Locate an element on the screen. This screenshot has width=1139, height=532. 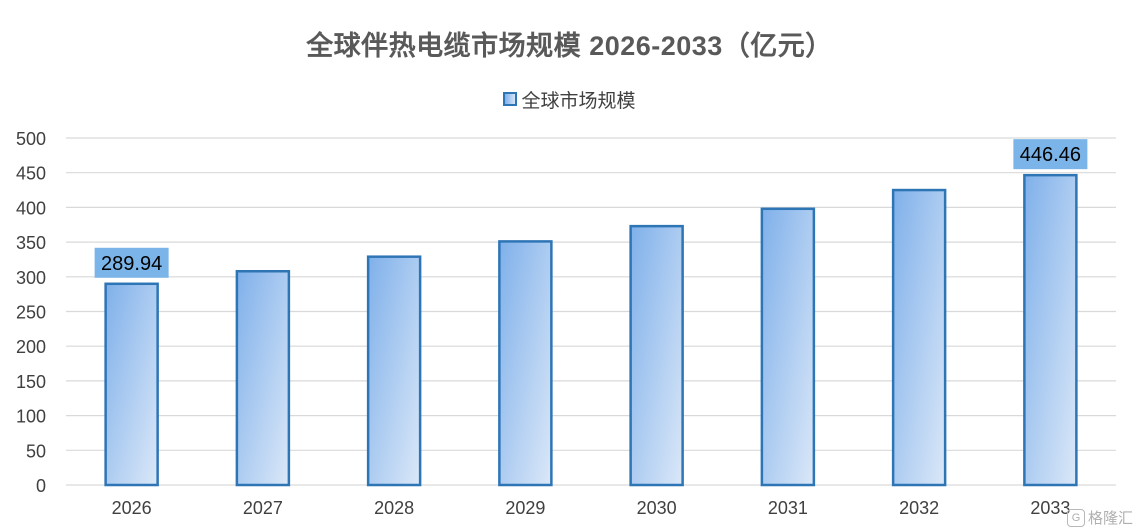
chart-title: 全球伴热电缆市场规模 2026-2033（亿元） is located at coordinates (569, 46).